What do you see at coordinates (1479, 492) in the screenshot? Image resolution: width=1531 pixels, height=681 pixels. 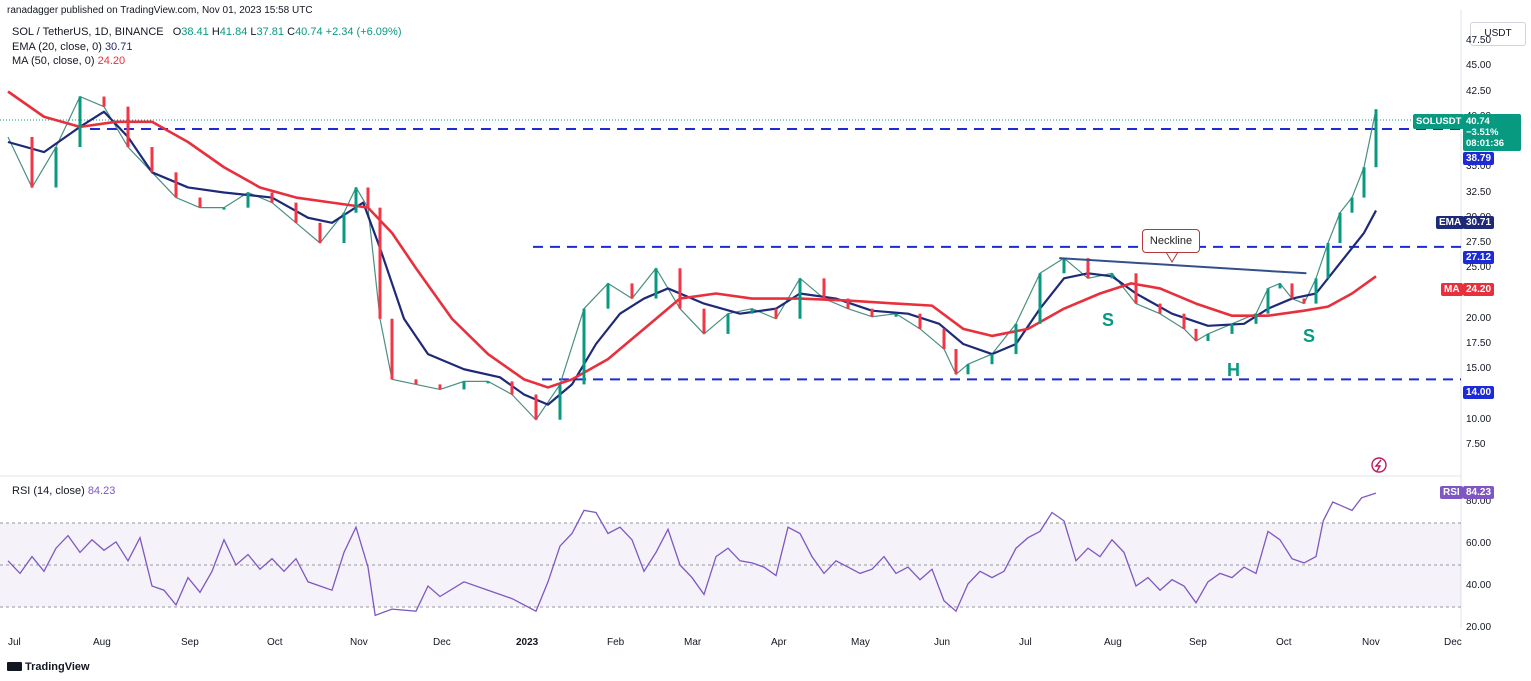 I see `rsi-tag-value: 84.23` at bounding box center [1479, 492].